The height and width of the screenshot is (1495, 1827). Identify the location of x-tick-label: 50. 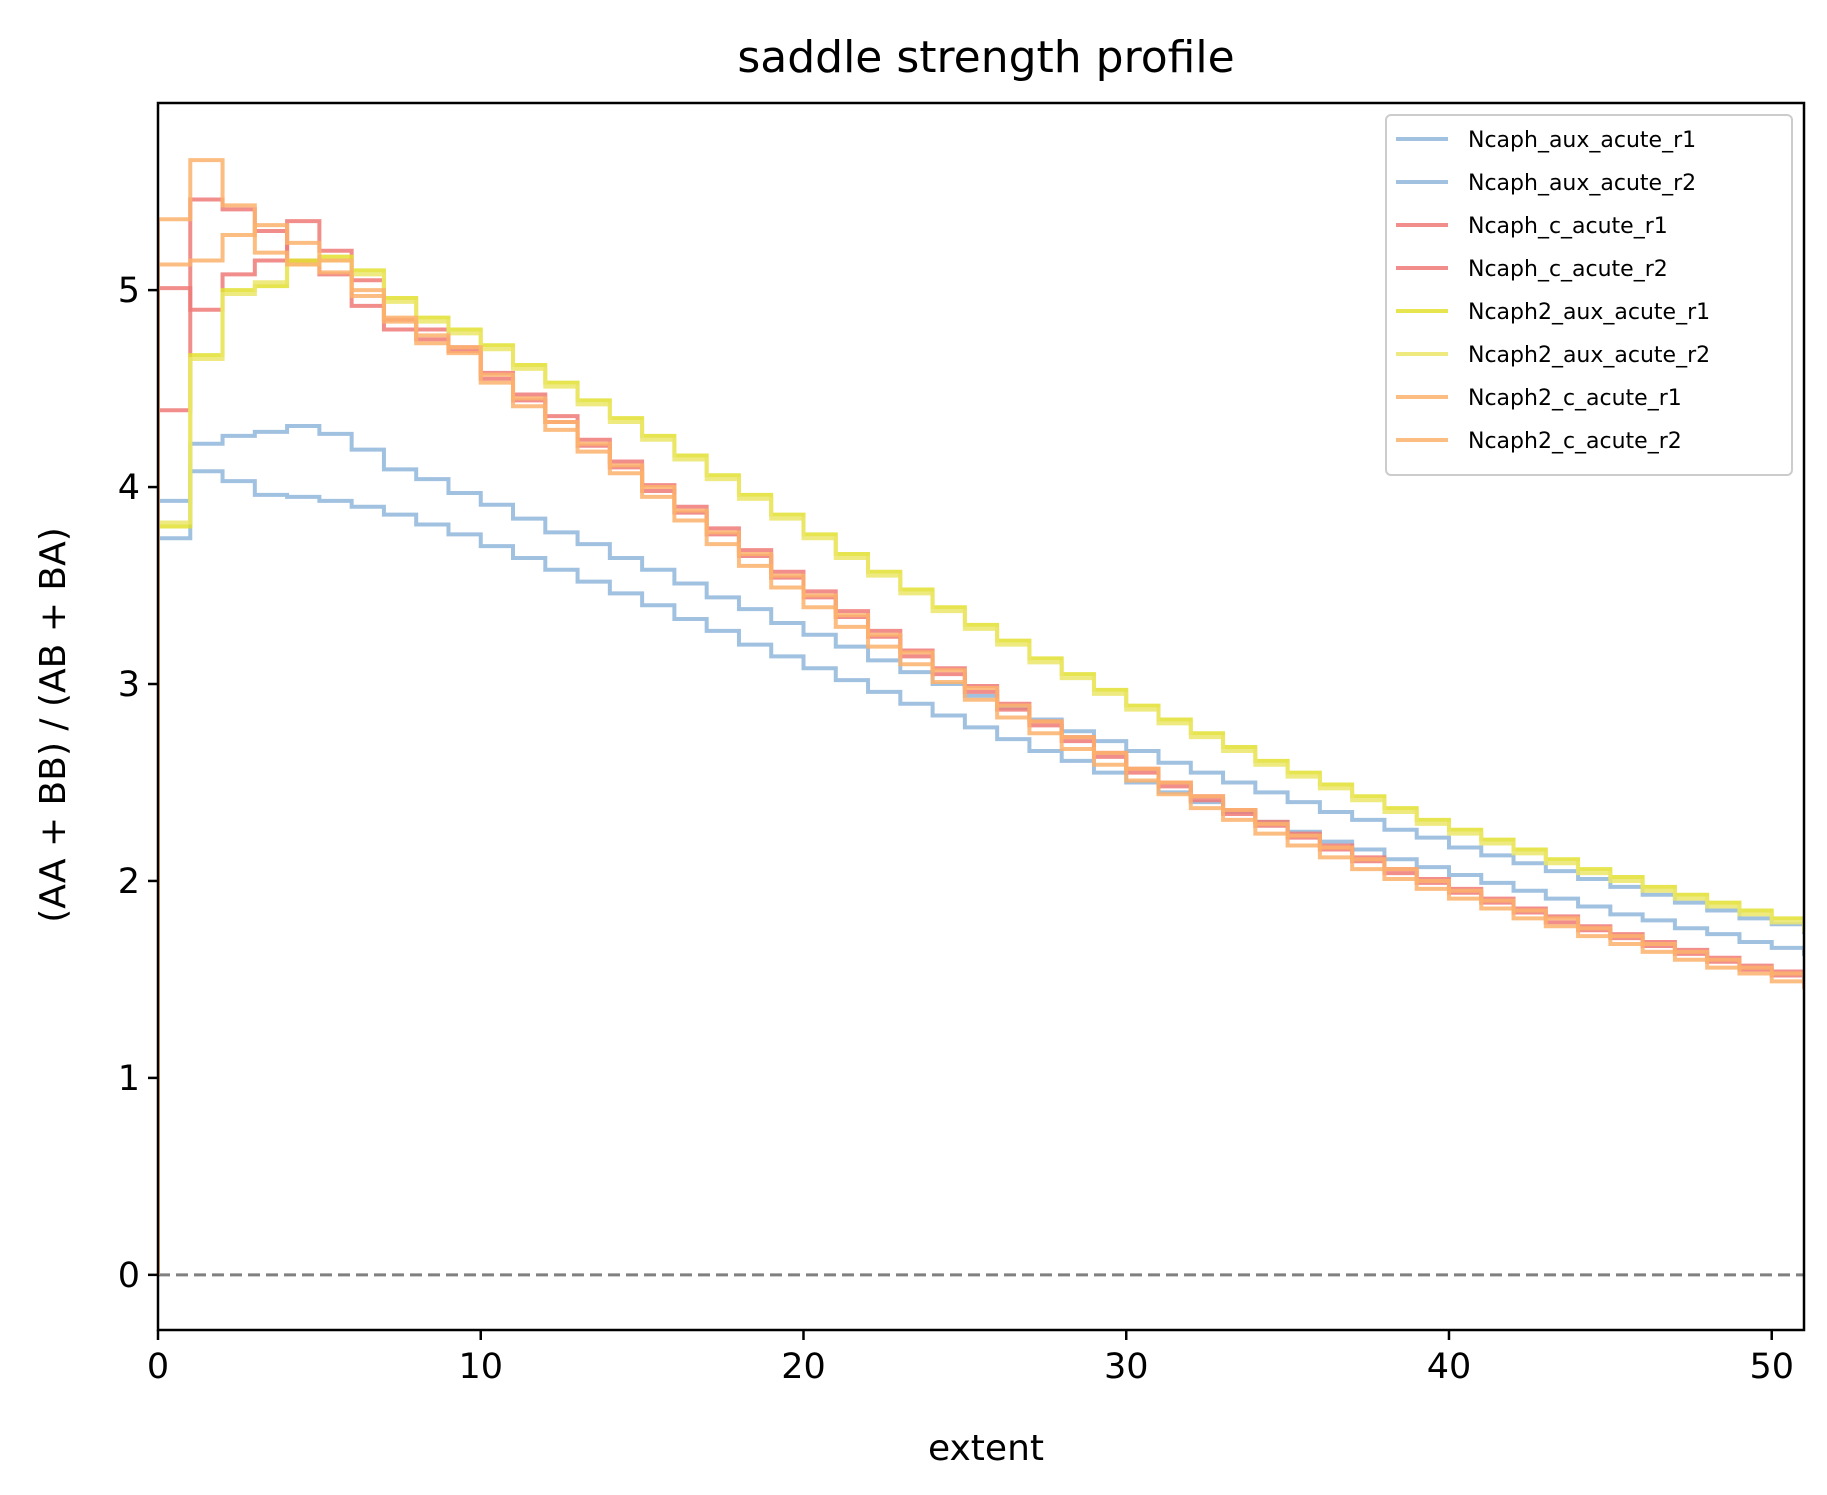
(1771, 1367).